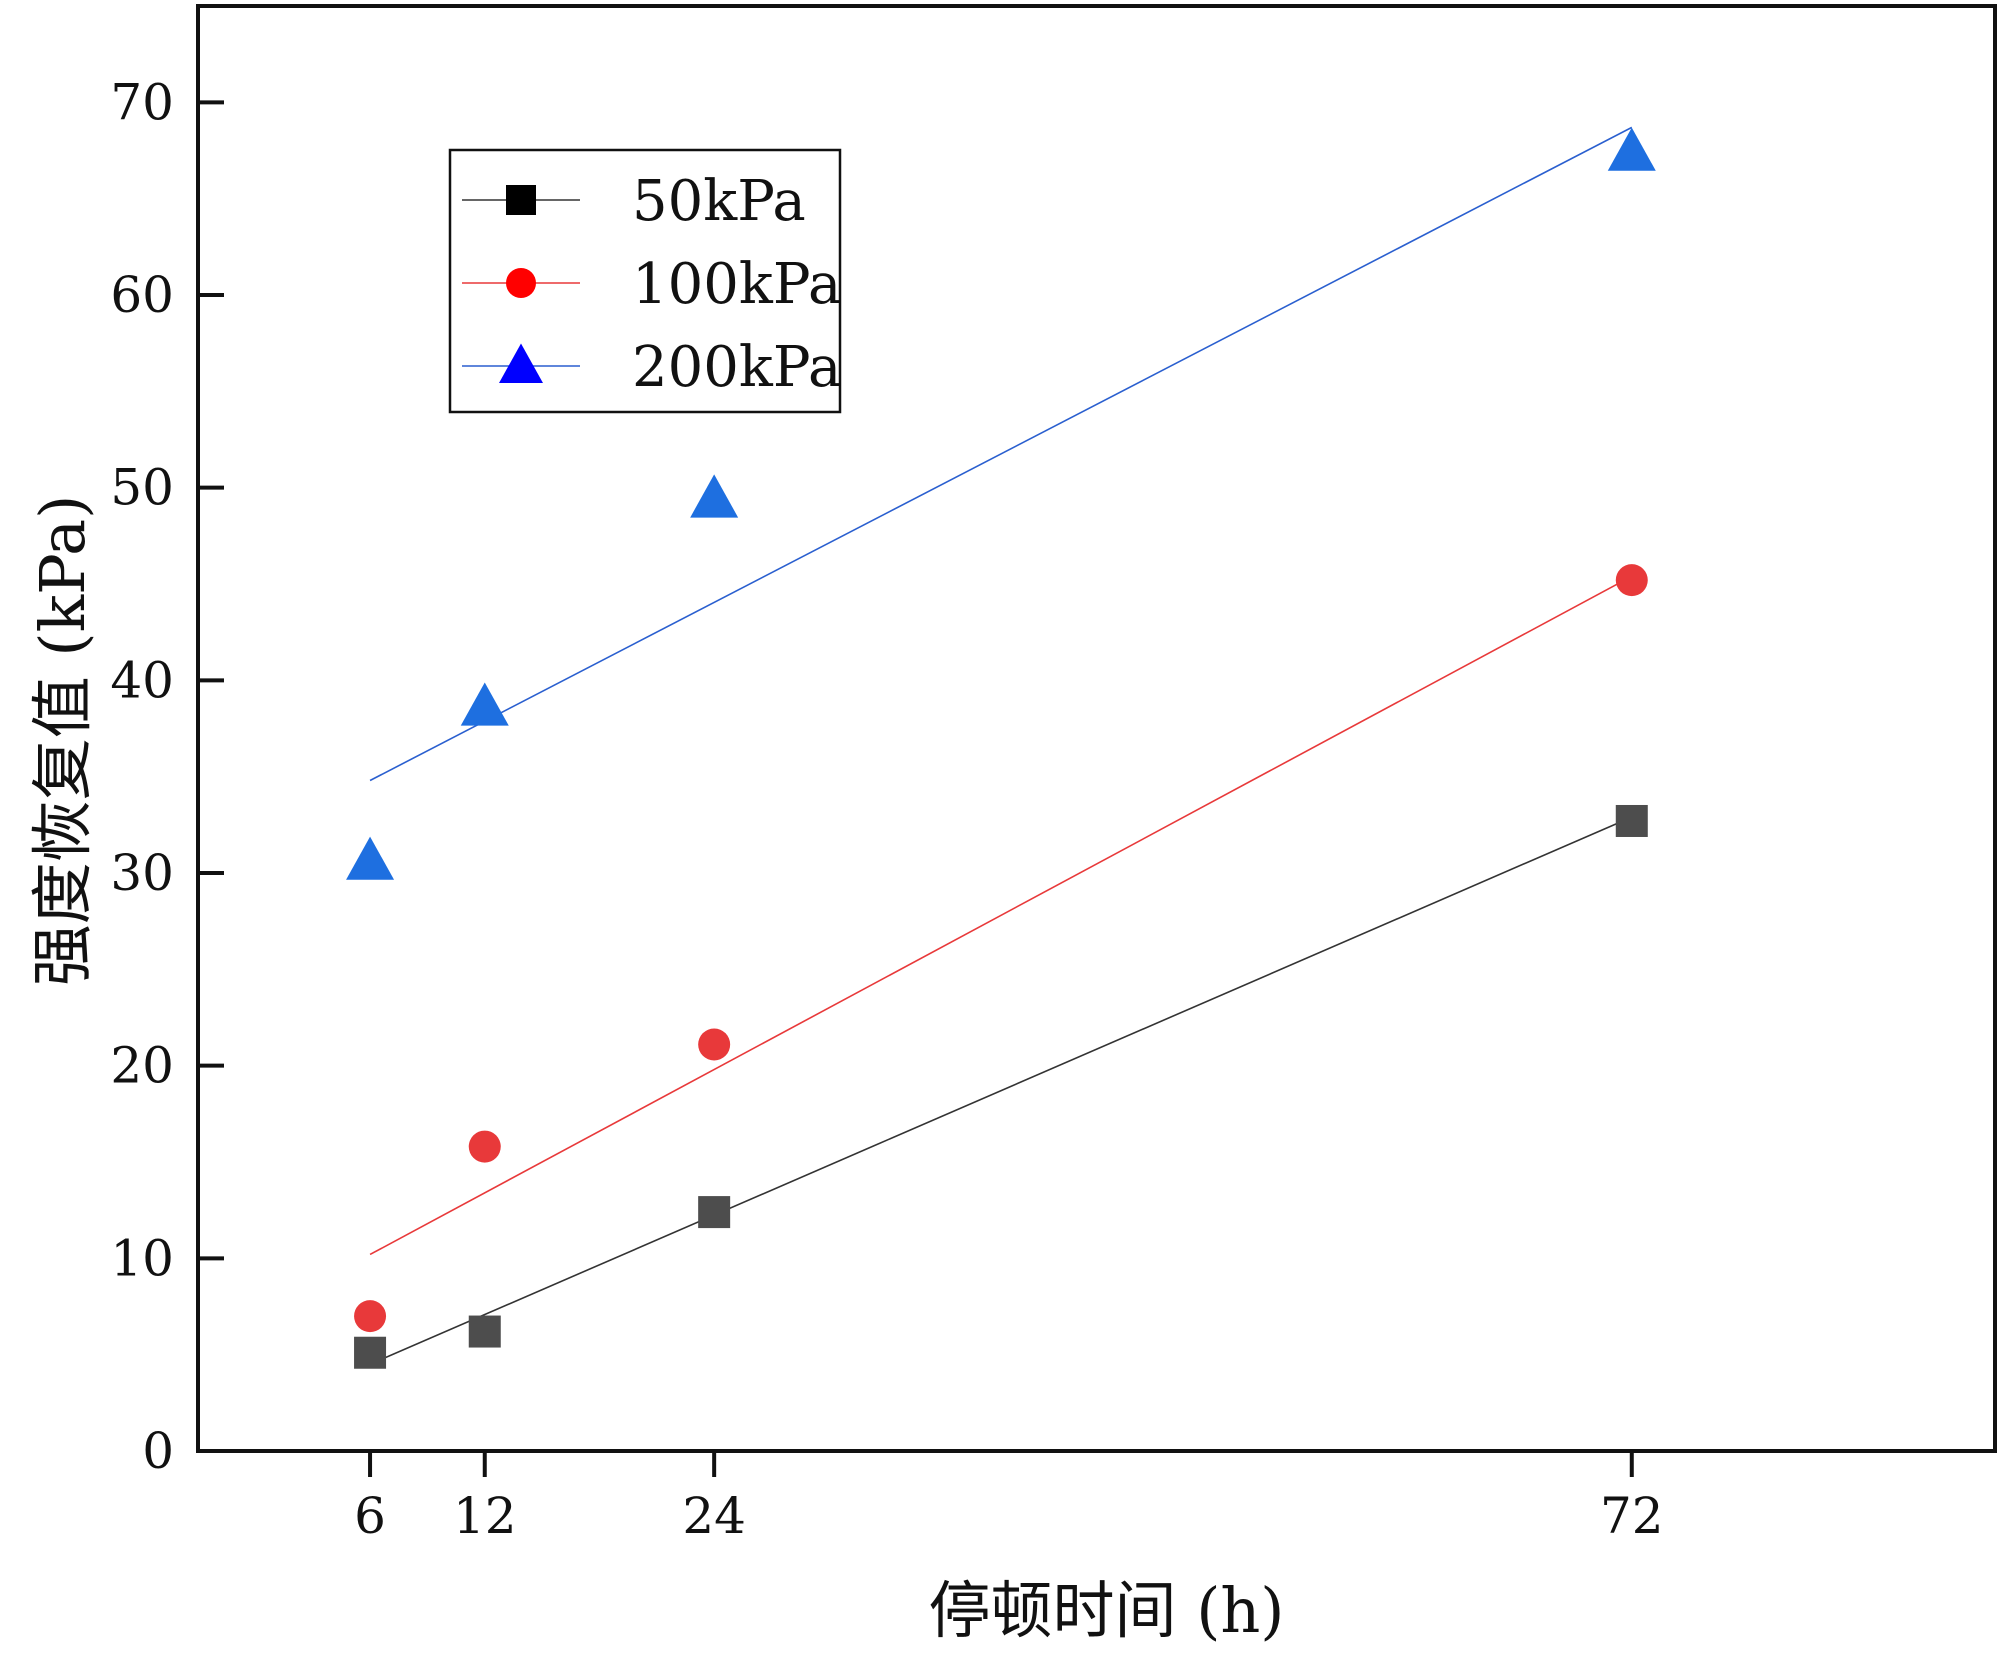  I want to click on y-tick-label: 30, so click(142, 873).